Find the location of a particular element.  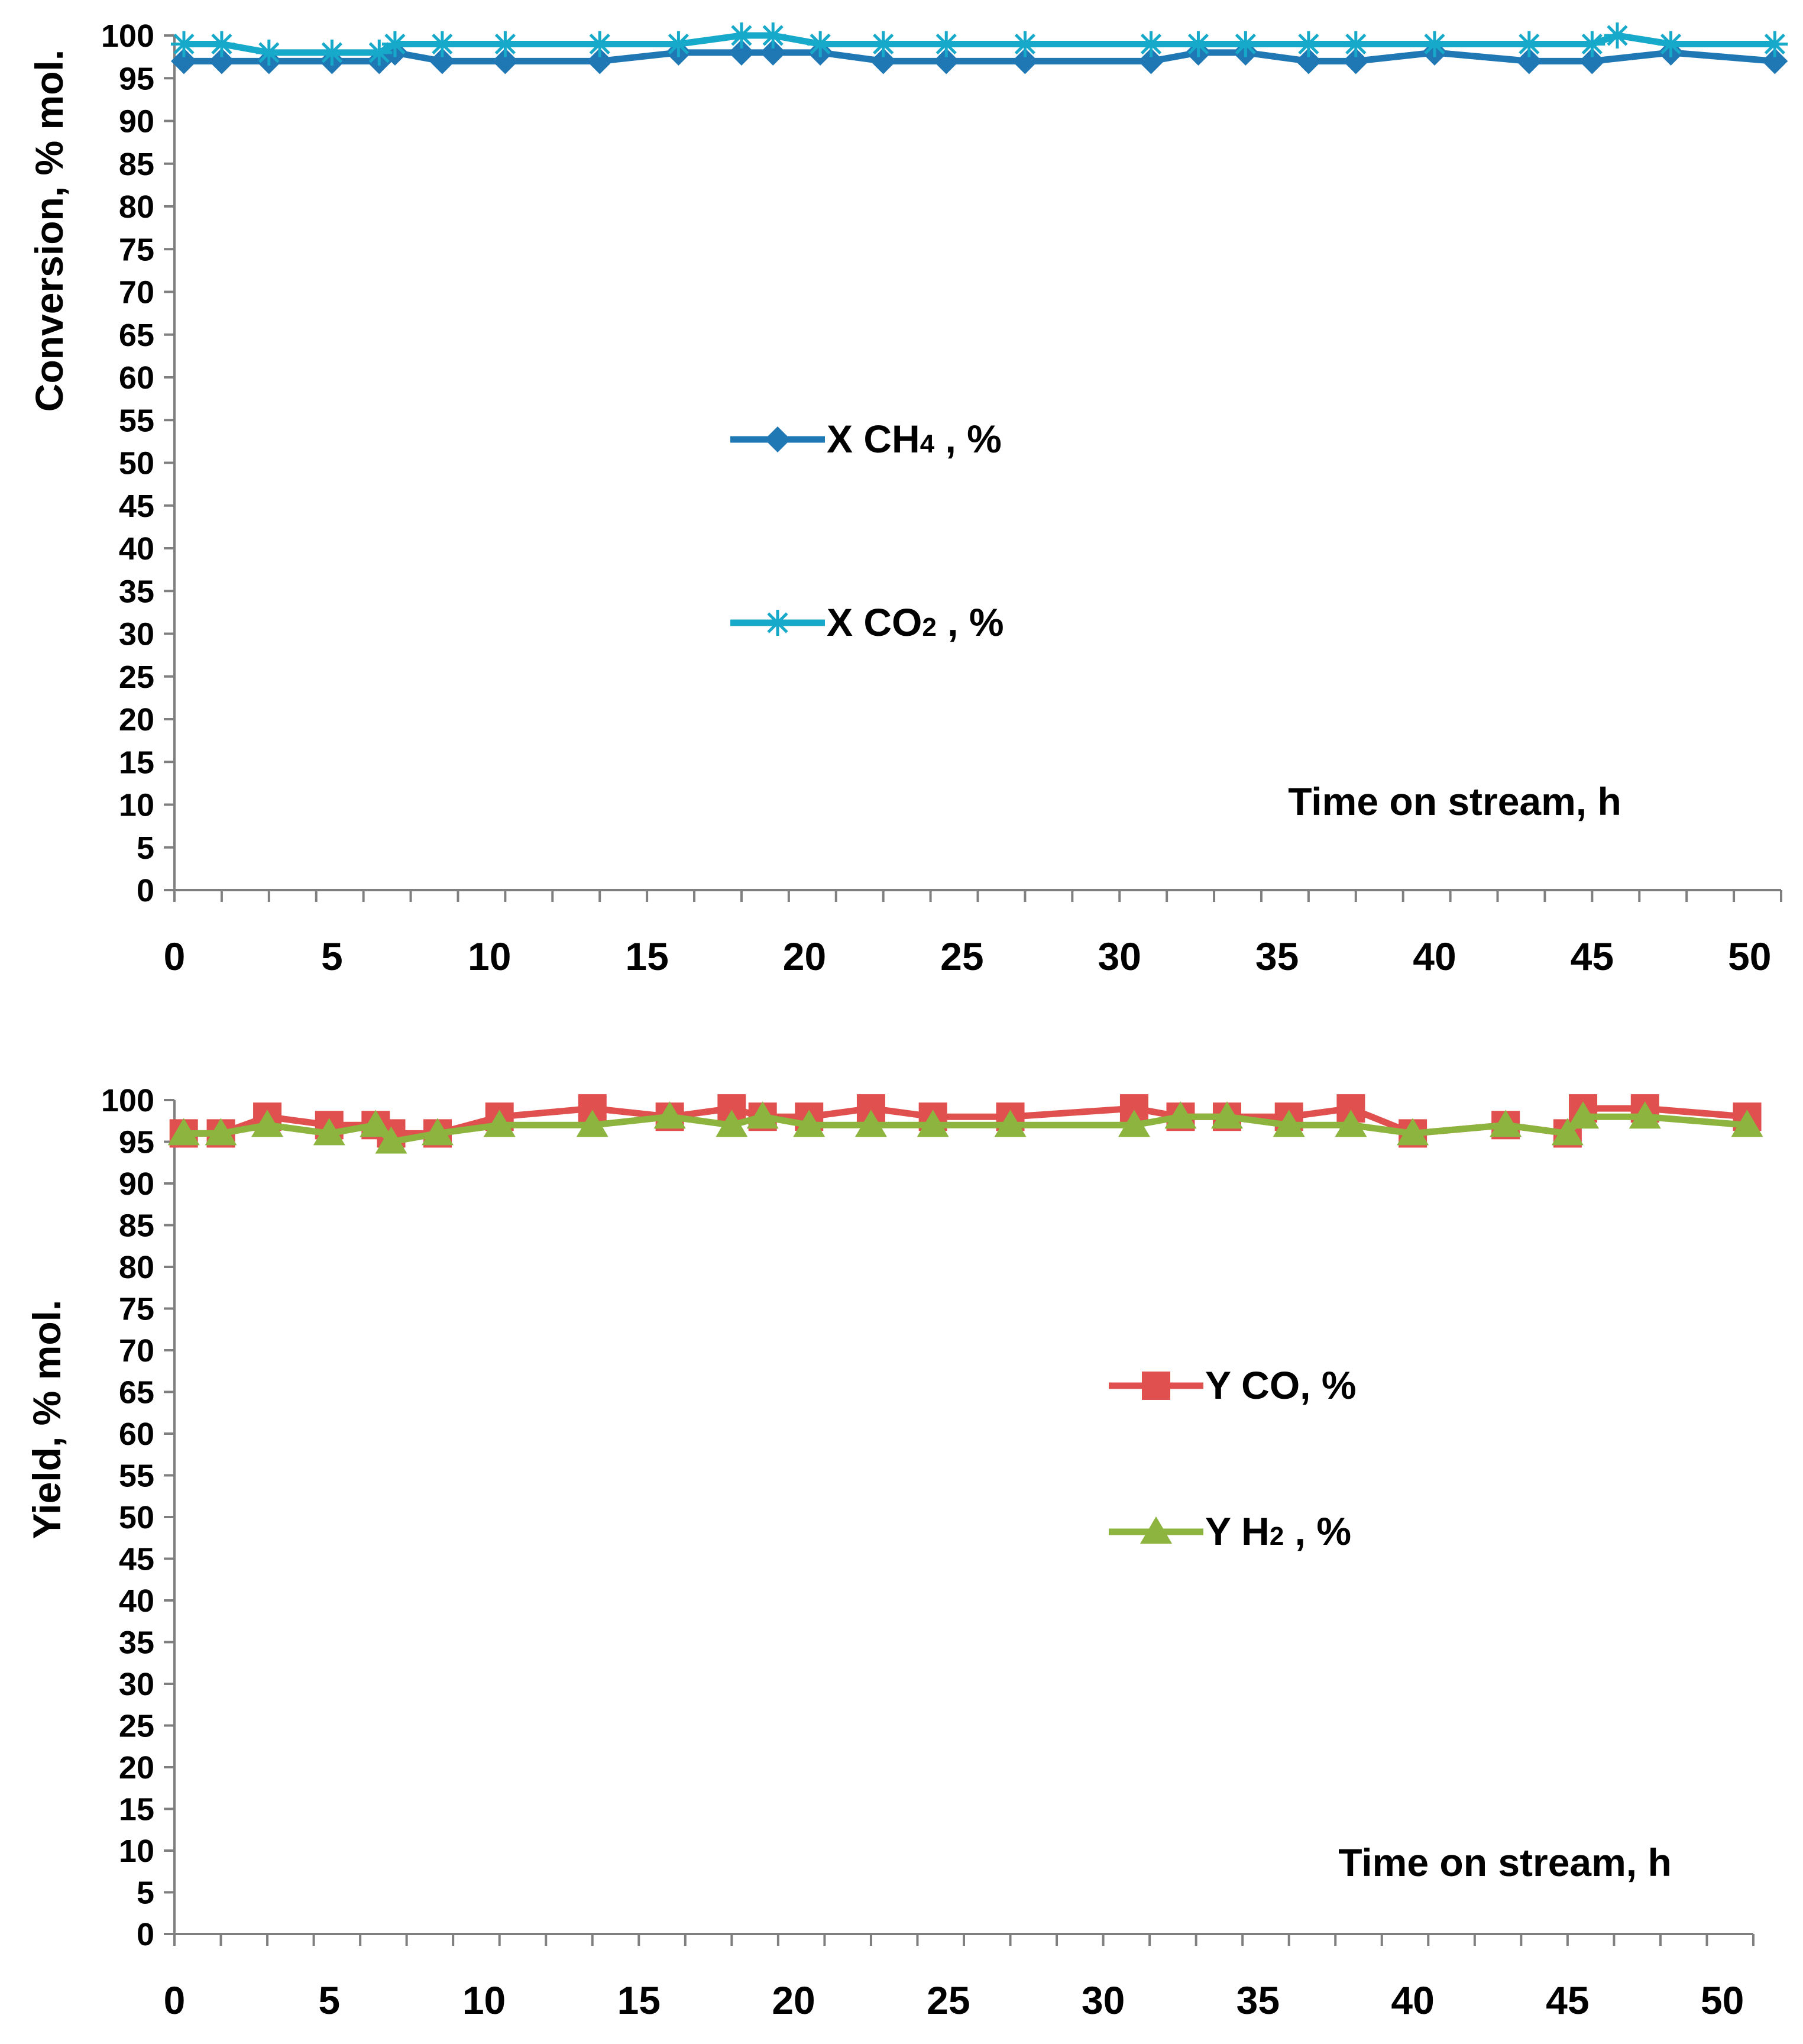

y-tick-label: 10 is located at coordinates (136, 805).